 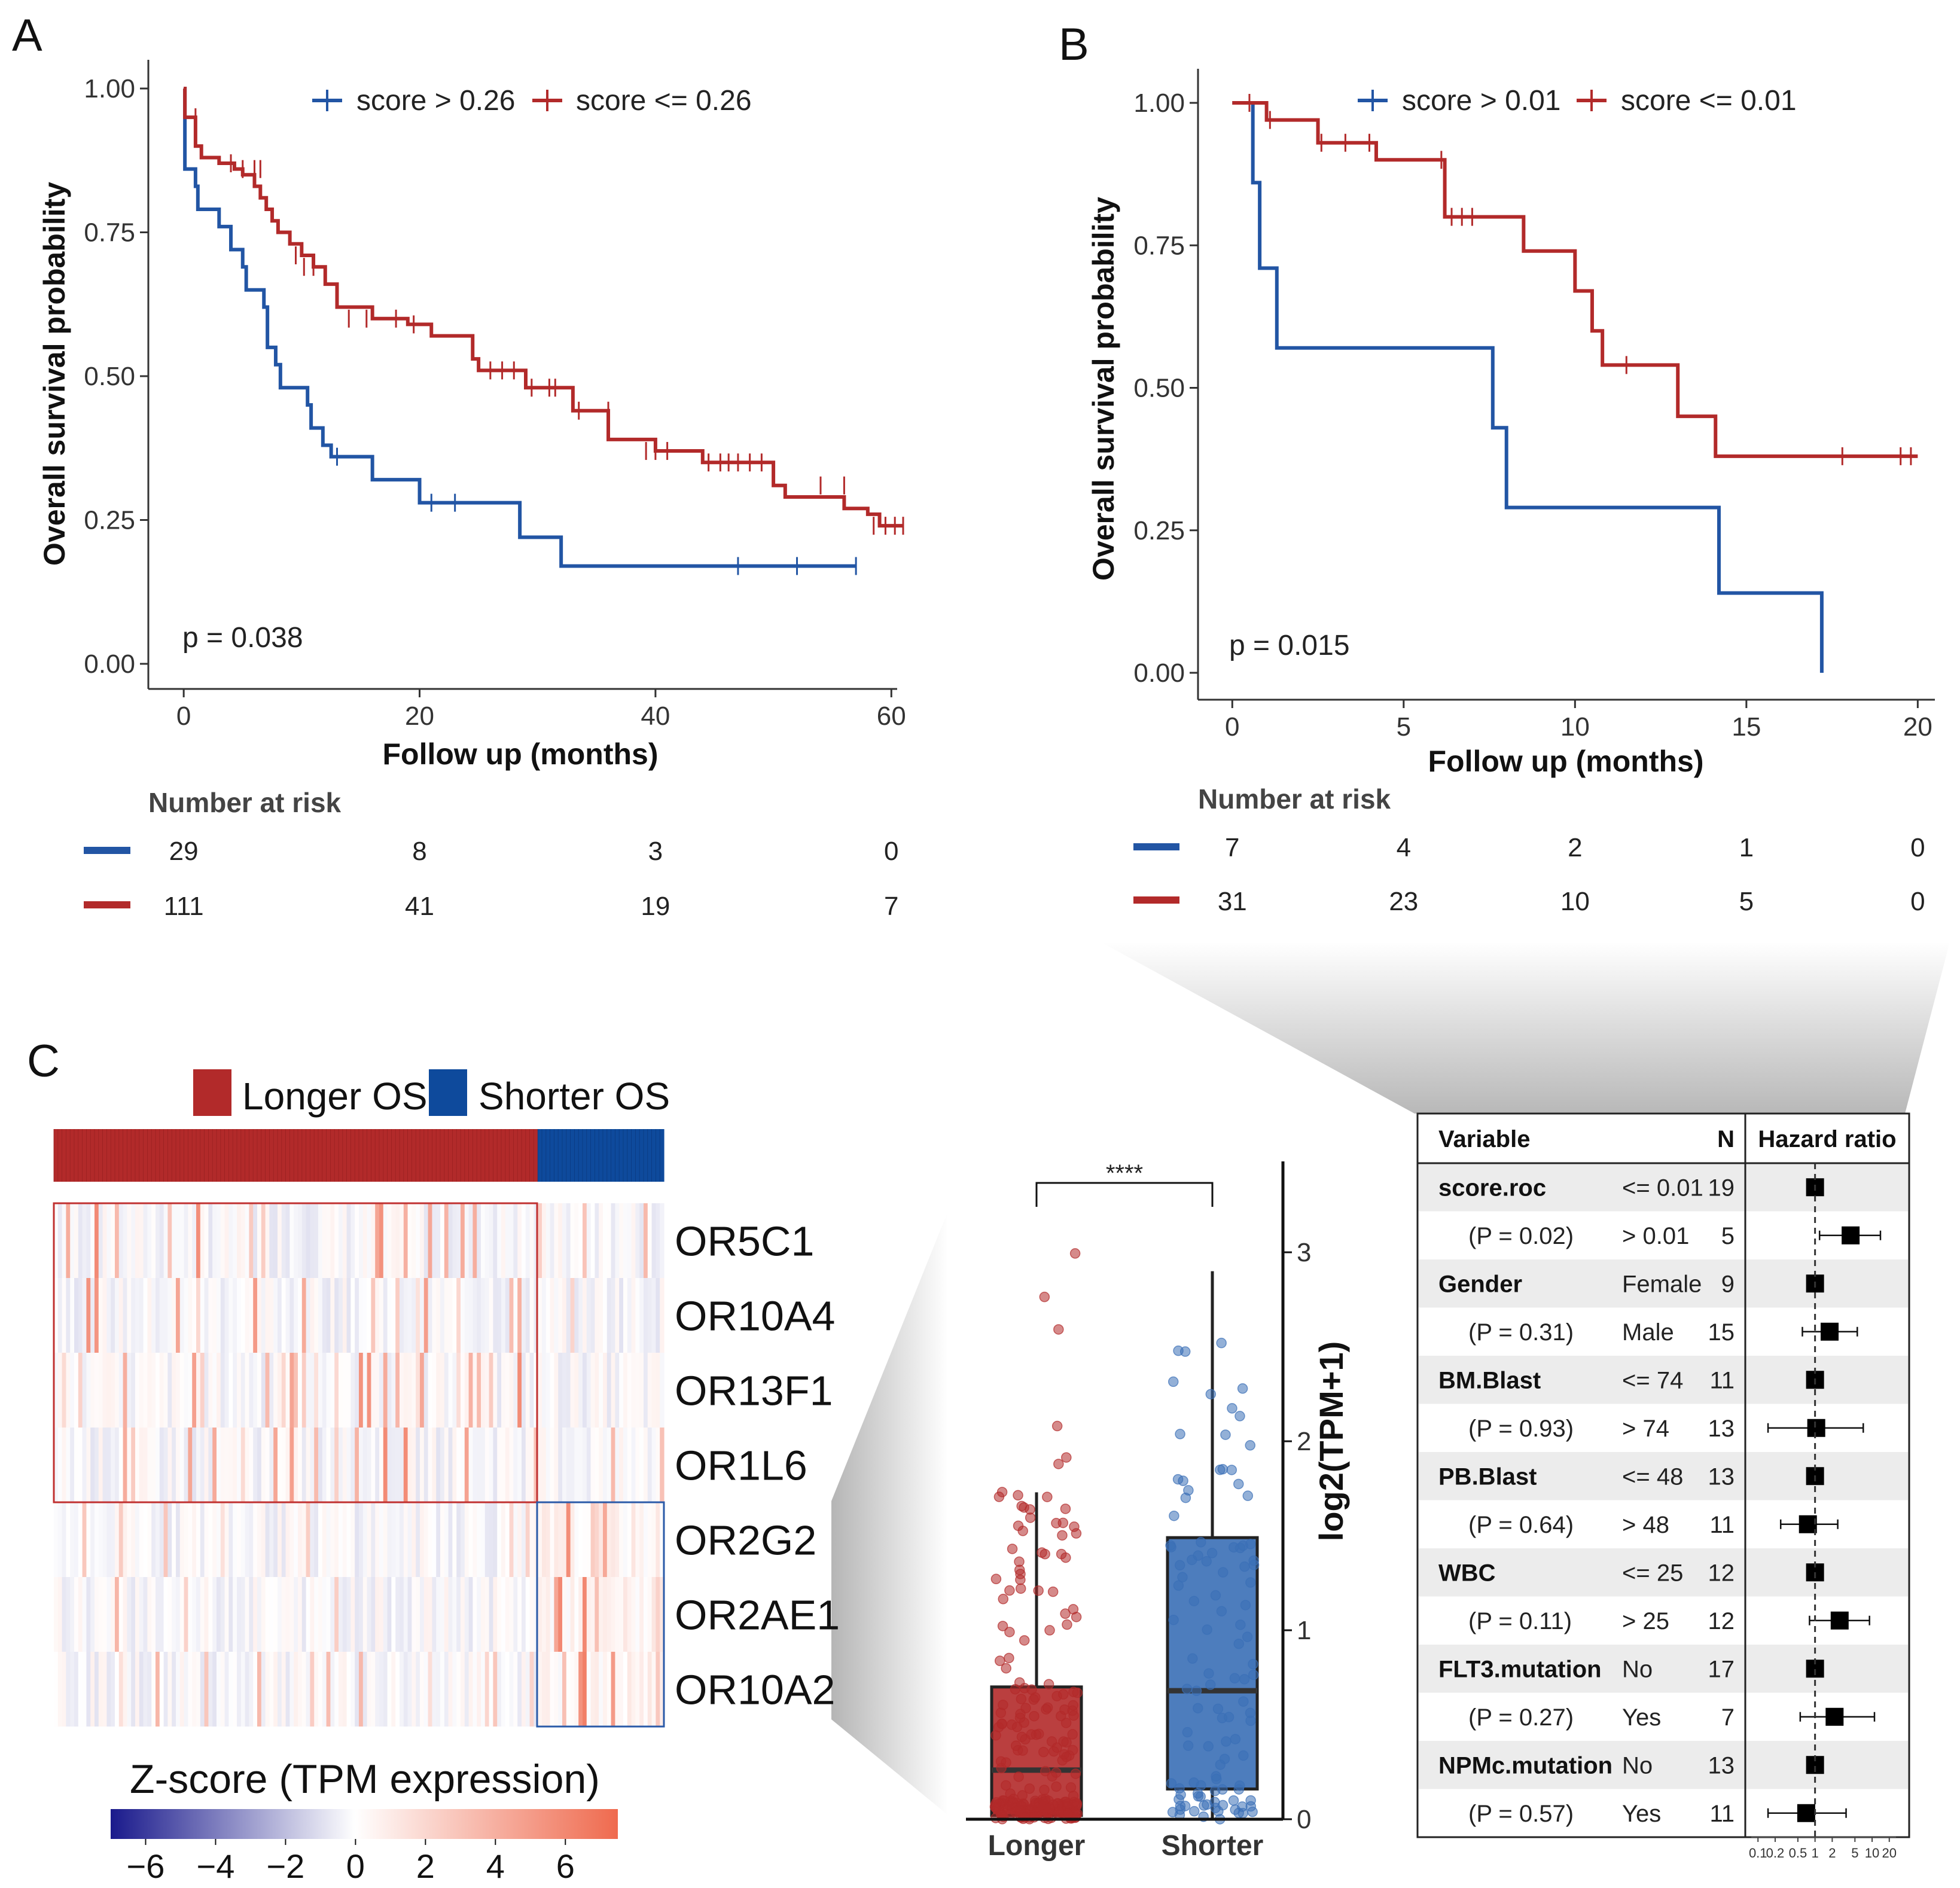 I want to click on forest-row: (P = 0.27) Yes 7, so click(x=1672, y=1717).